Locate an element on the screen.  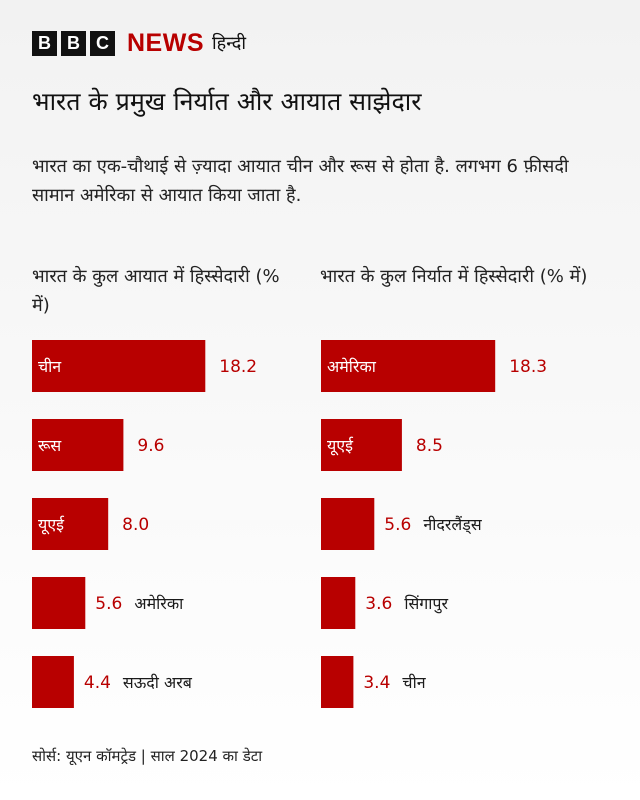
imports-category-label-5: सऊदी अरब is located at coordinates (158, 682).